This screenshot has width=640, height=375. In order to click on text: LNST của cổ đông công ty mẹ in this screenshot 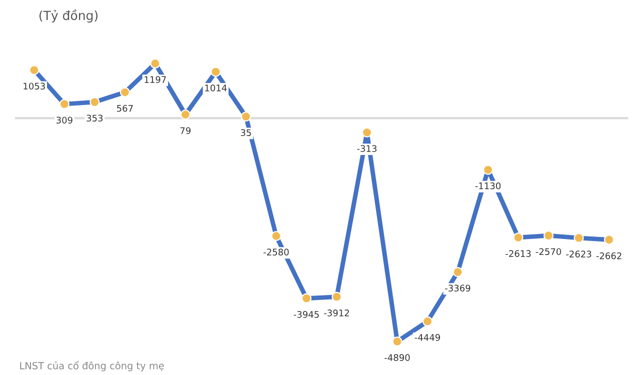, I will do `click(92, 366)`.